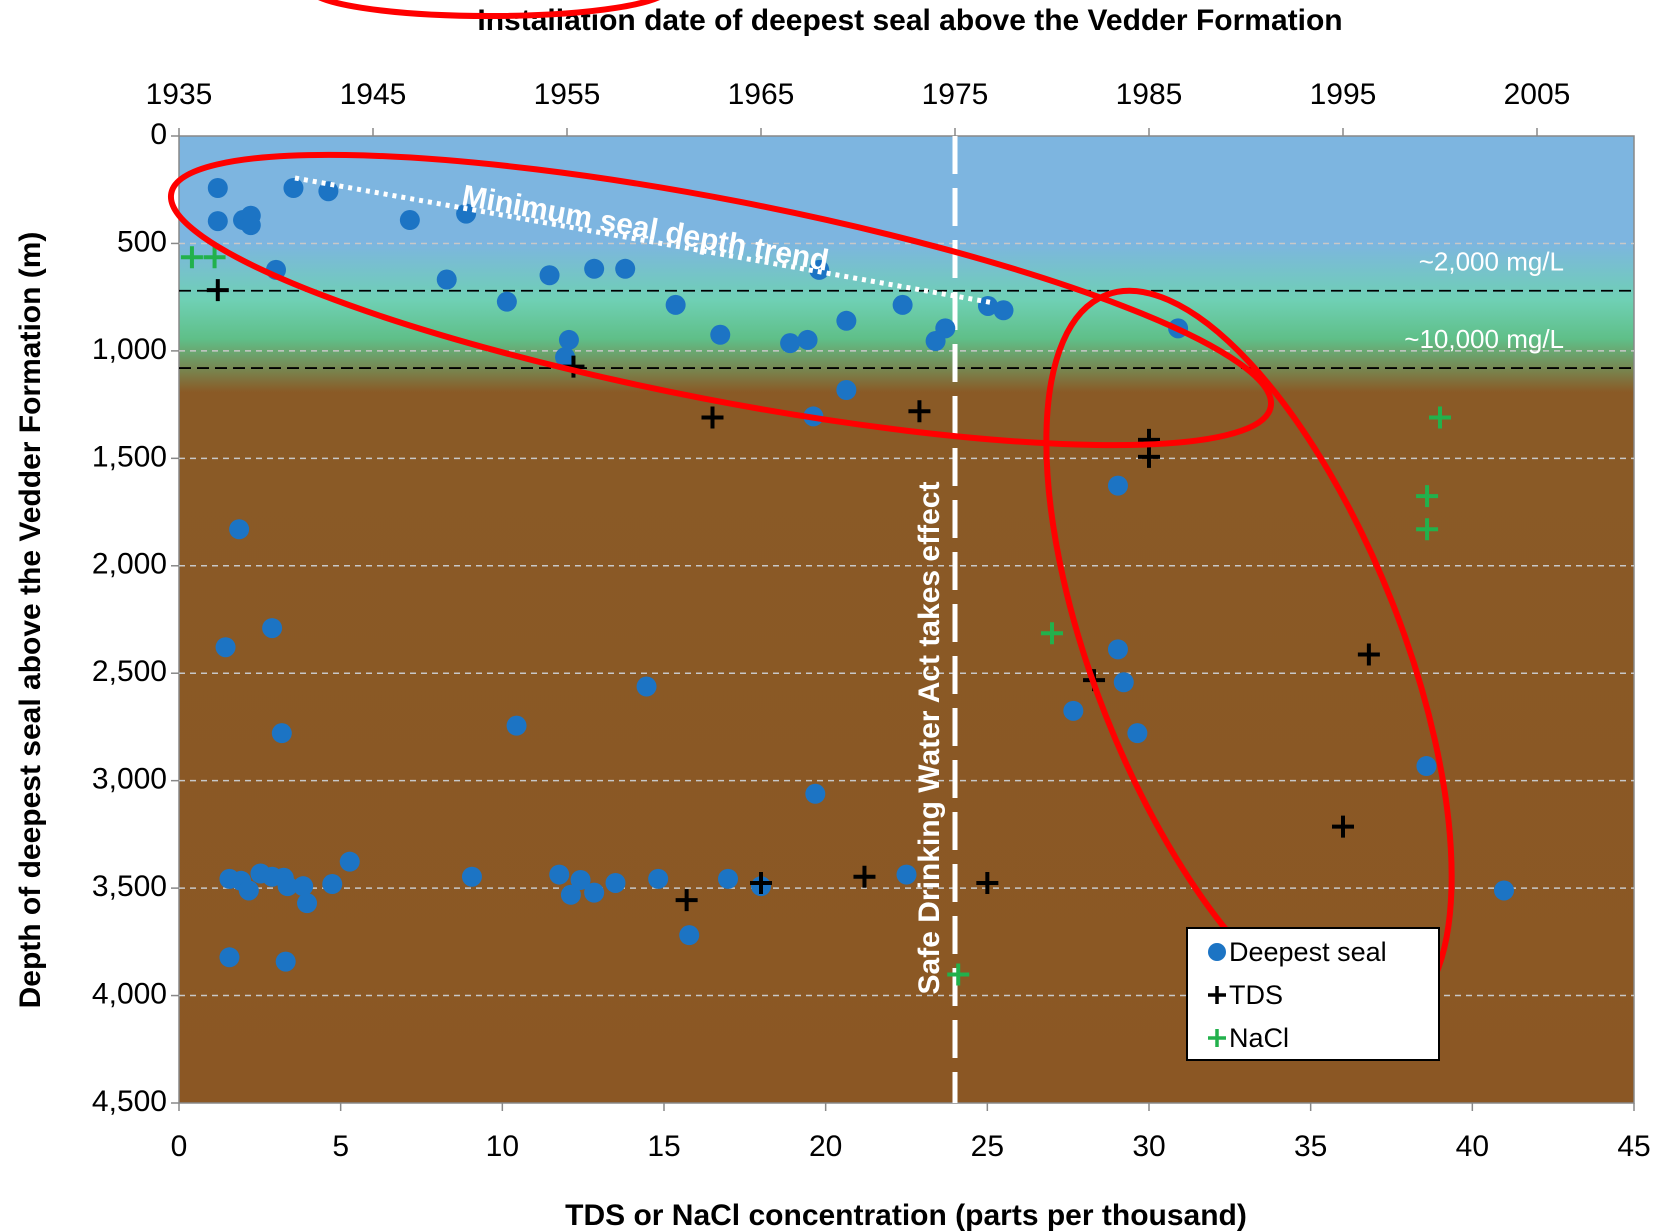 The width and height of the screenshot is (1658, 1231). What do you see at coordinates (129, 1101) in the screenshot?
I see `y-tick-label: 4,500` at bounding box center [129, 1101].